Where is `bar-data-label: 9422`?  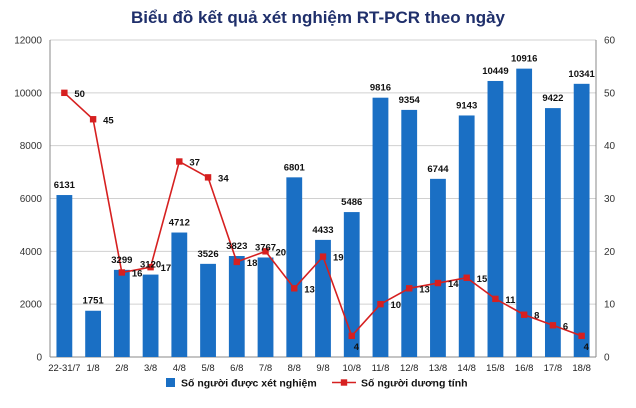
bar-data-label: 9422 is located at coordinates (552, 98).